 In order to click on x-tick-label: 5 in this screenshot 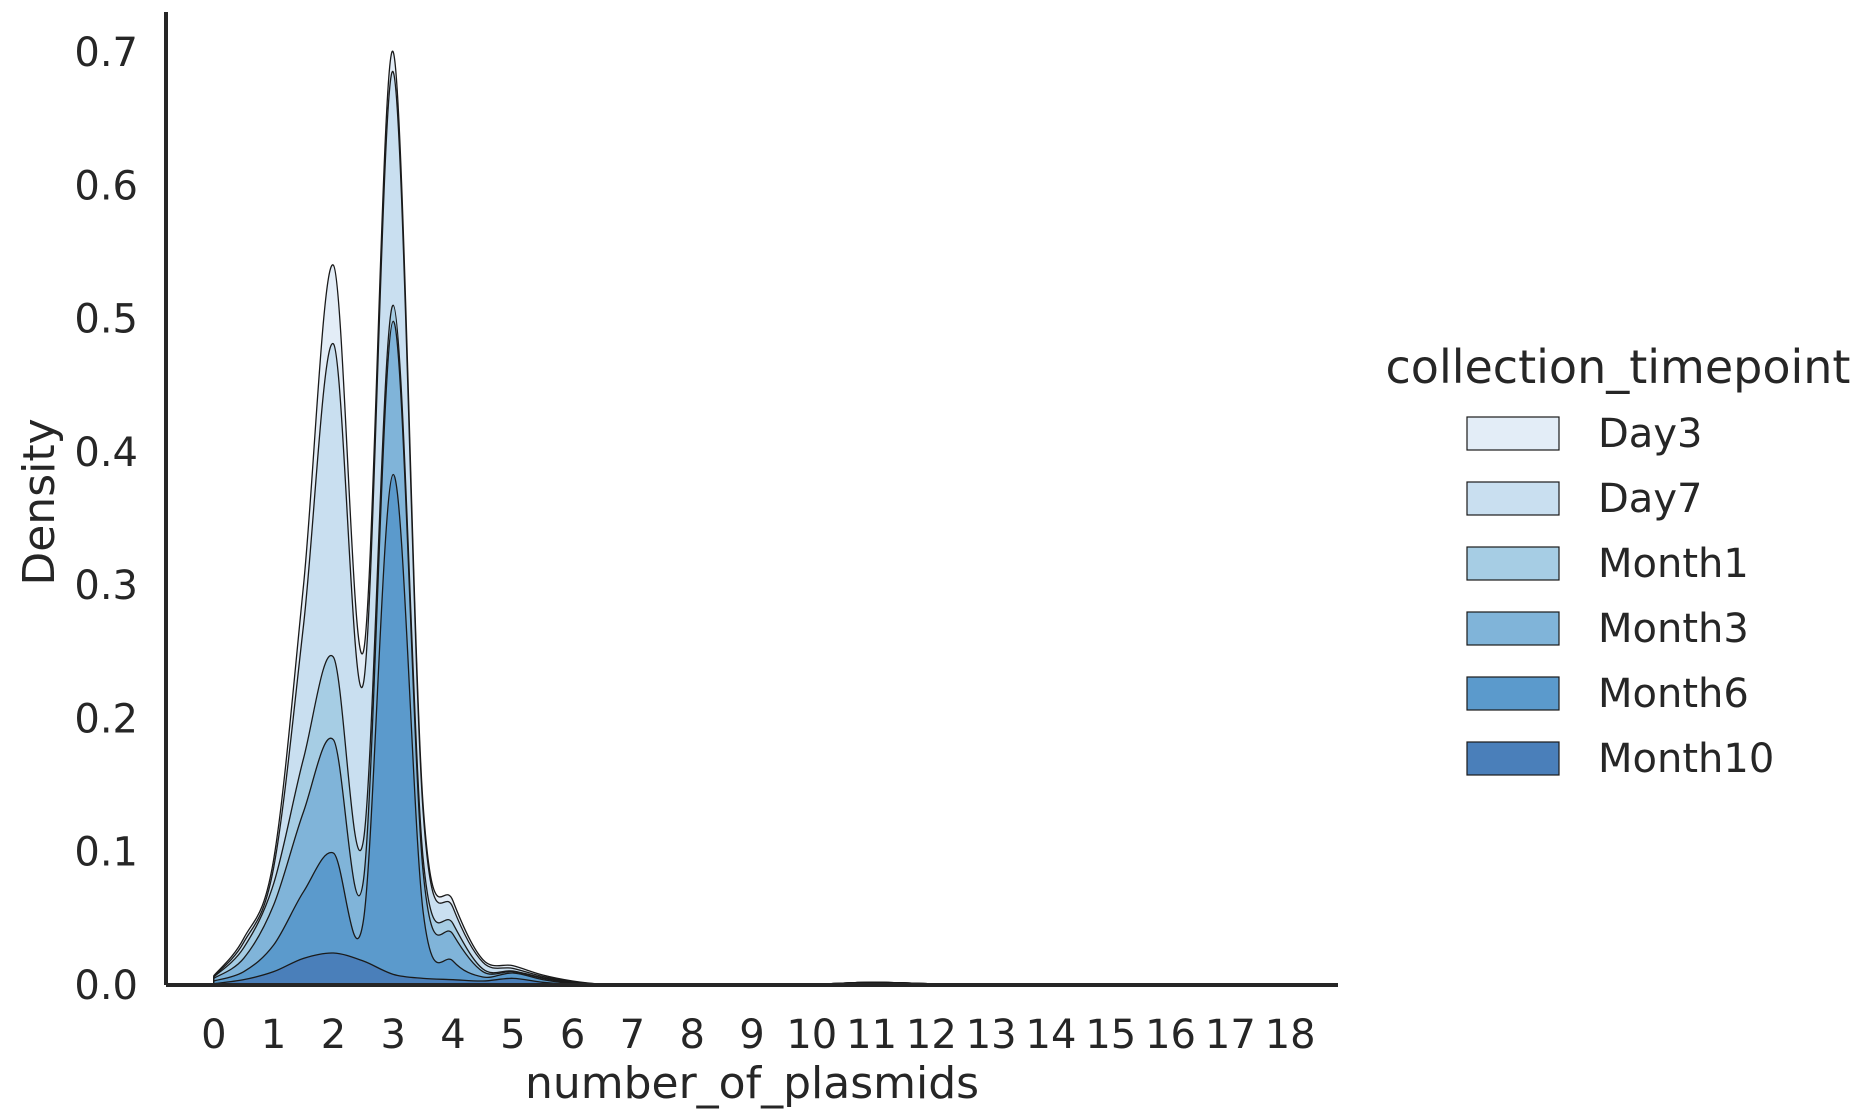, I will do `click(512, 1035)`.